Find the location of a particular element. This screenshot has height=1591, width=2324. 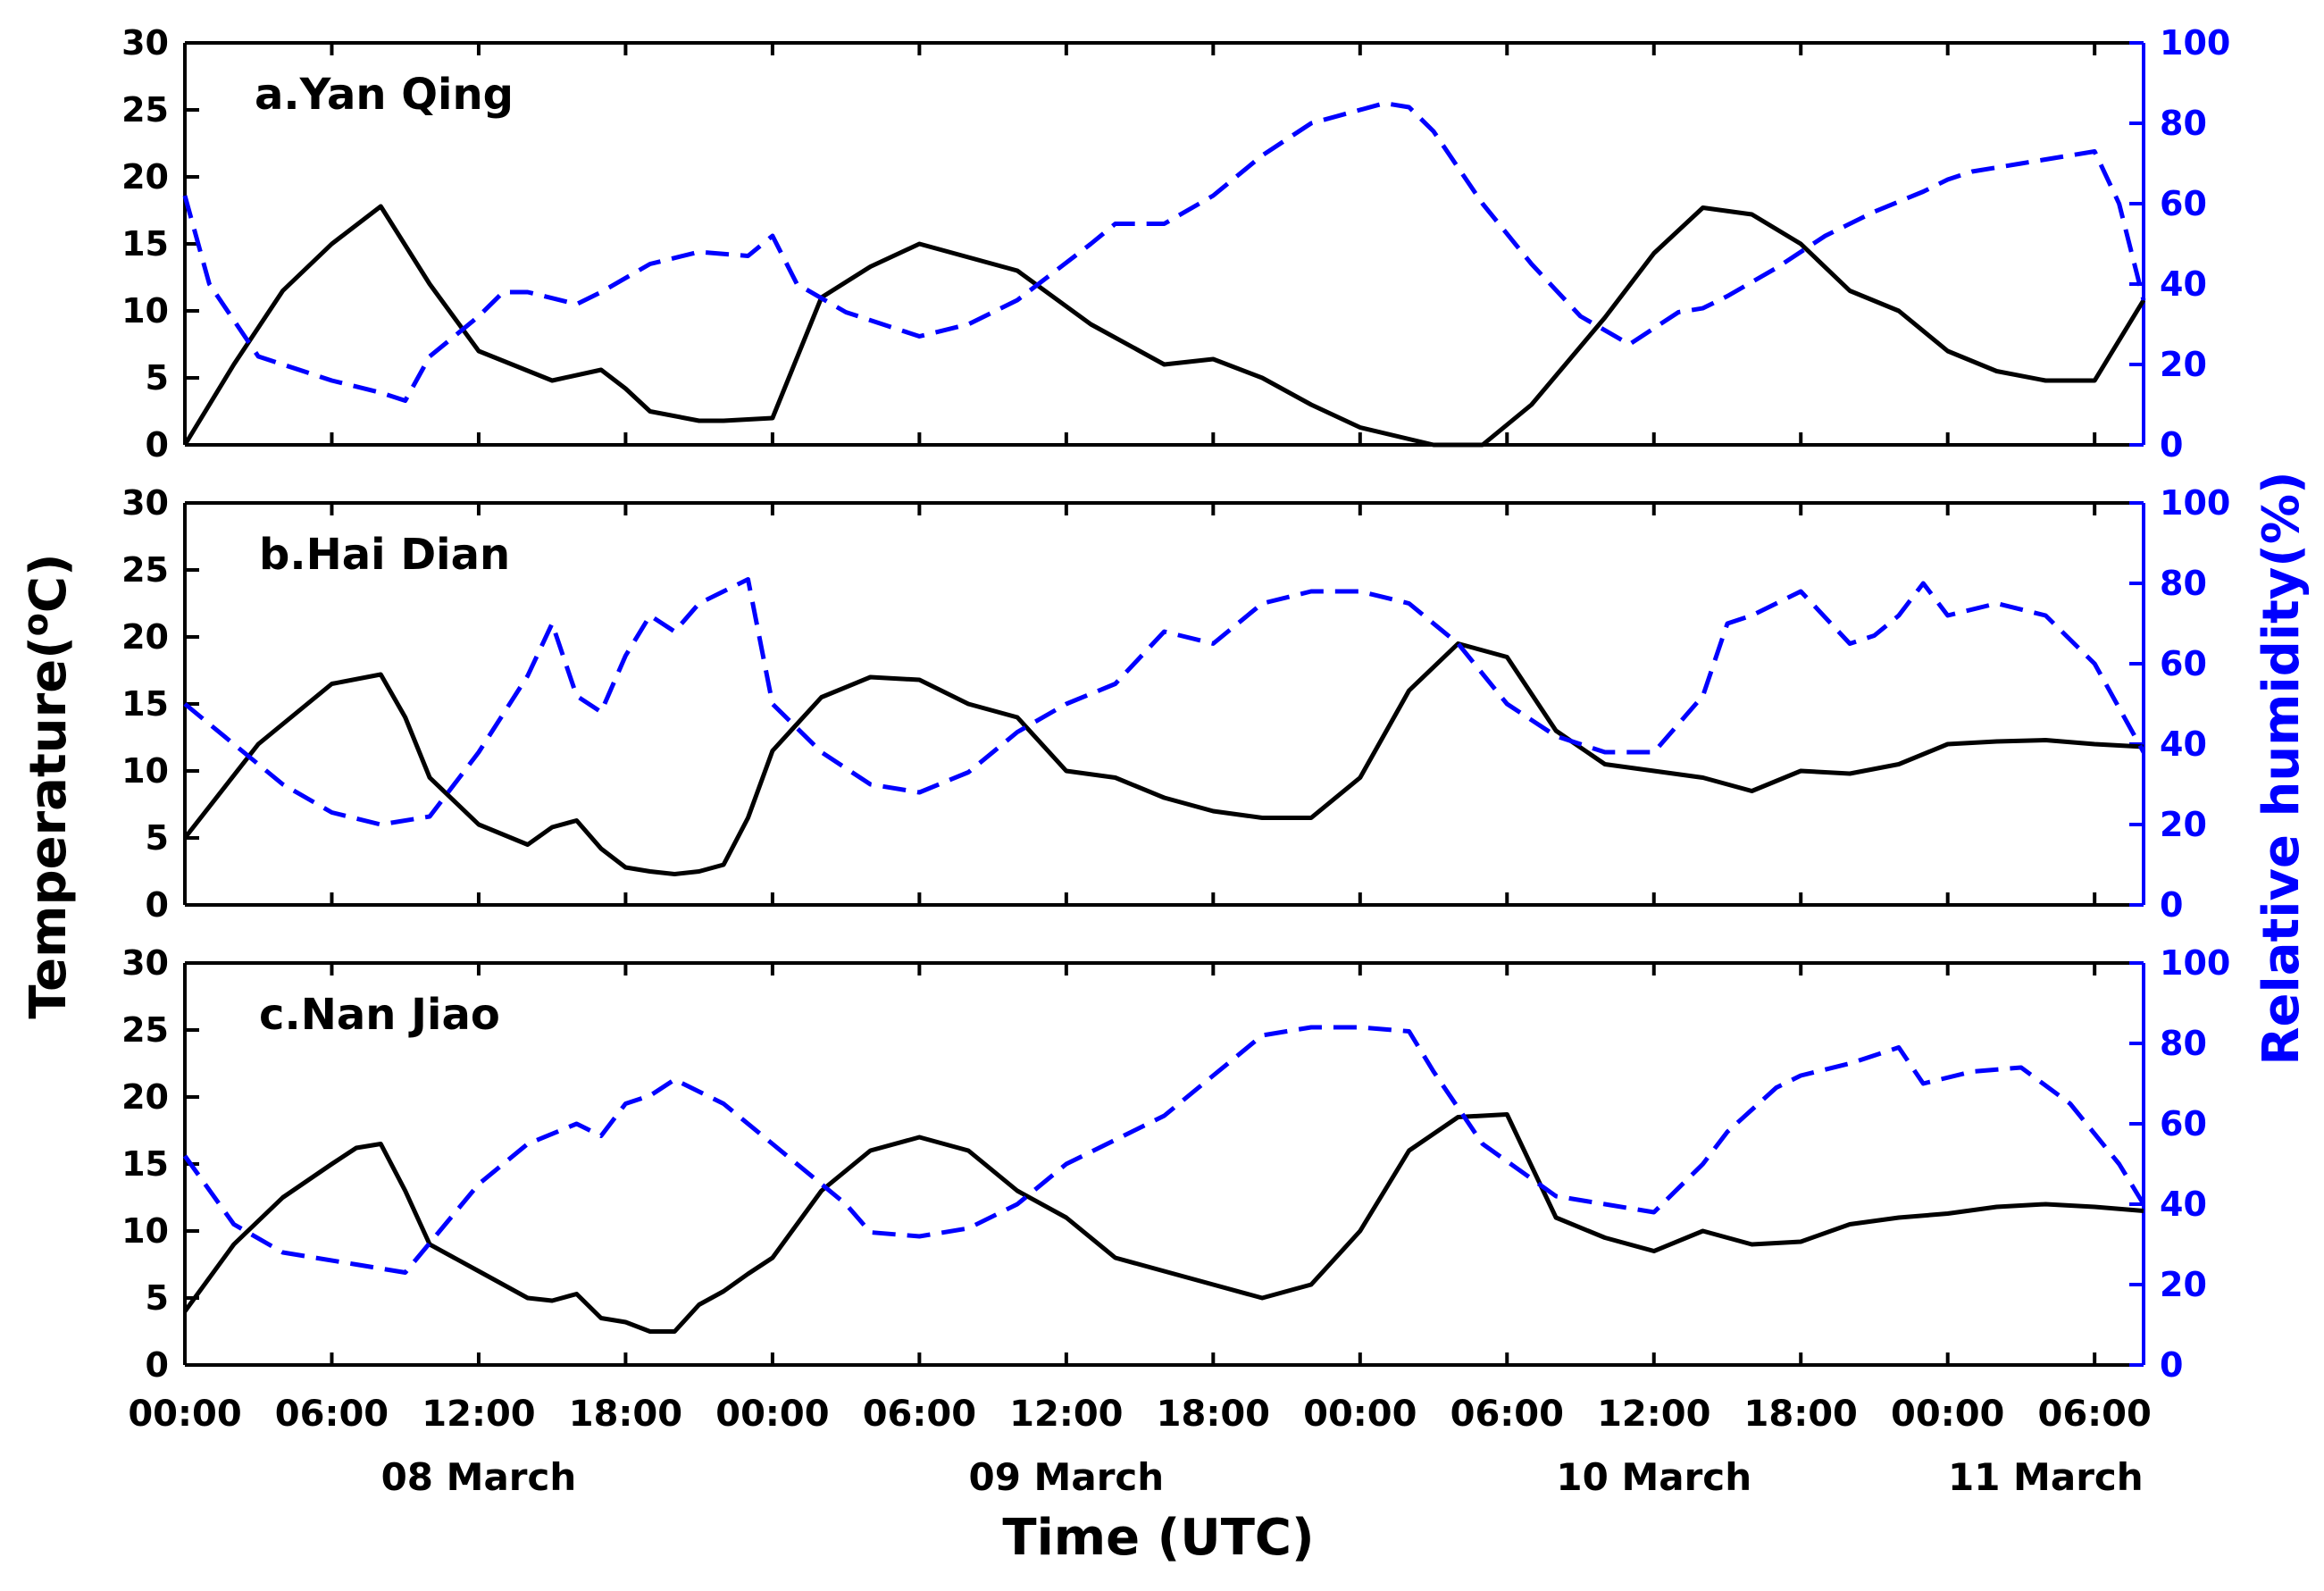

y-axis-title-right: Relative humidity(%) is located at coordinates (2282, 768).